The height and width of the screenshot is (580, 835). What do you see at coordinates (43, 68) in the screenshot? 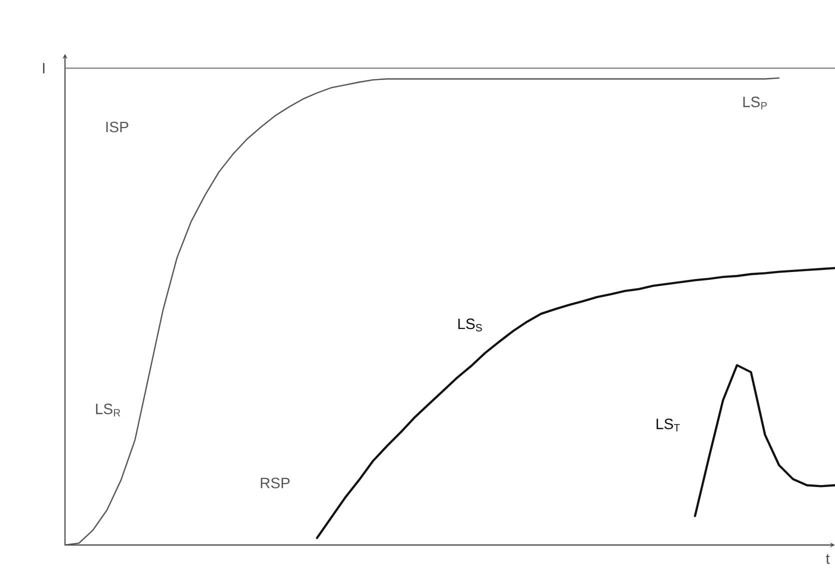
I see `ref-line-label: I` at bounding box center [43, 68].